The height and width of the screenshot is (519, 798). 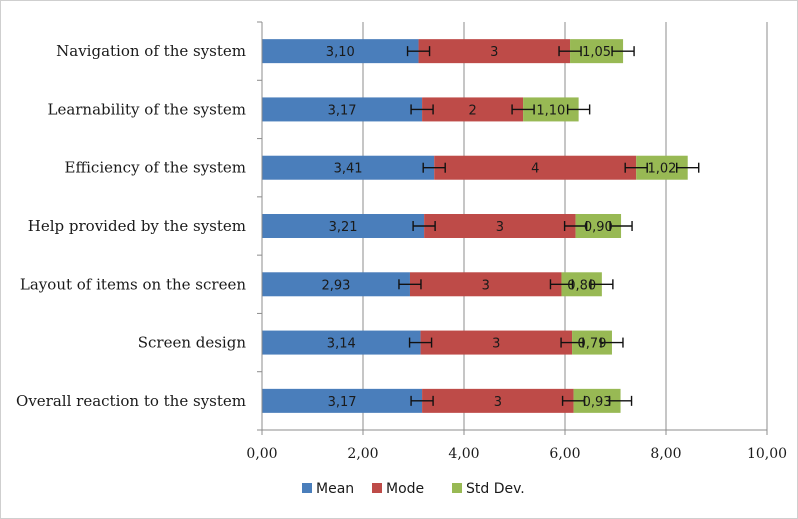 I want to click on data-label: 2, so click(x=472, y=110).